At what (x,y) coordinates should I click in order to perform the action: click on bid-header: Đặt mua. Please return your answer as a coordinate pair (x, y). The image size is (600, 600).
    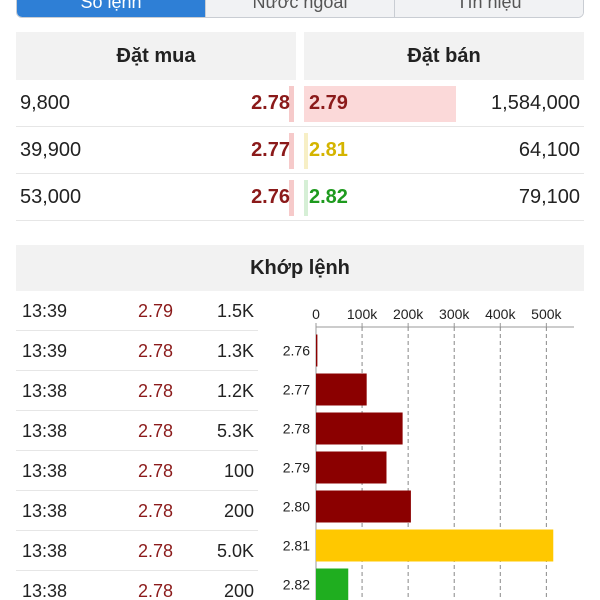
    Looking at the image, I should click on (156, 56).